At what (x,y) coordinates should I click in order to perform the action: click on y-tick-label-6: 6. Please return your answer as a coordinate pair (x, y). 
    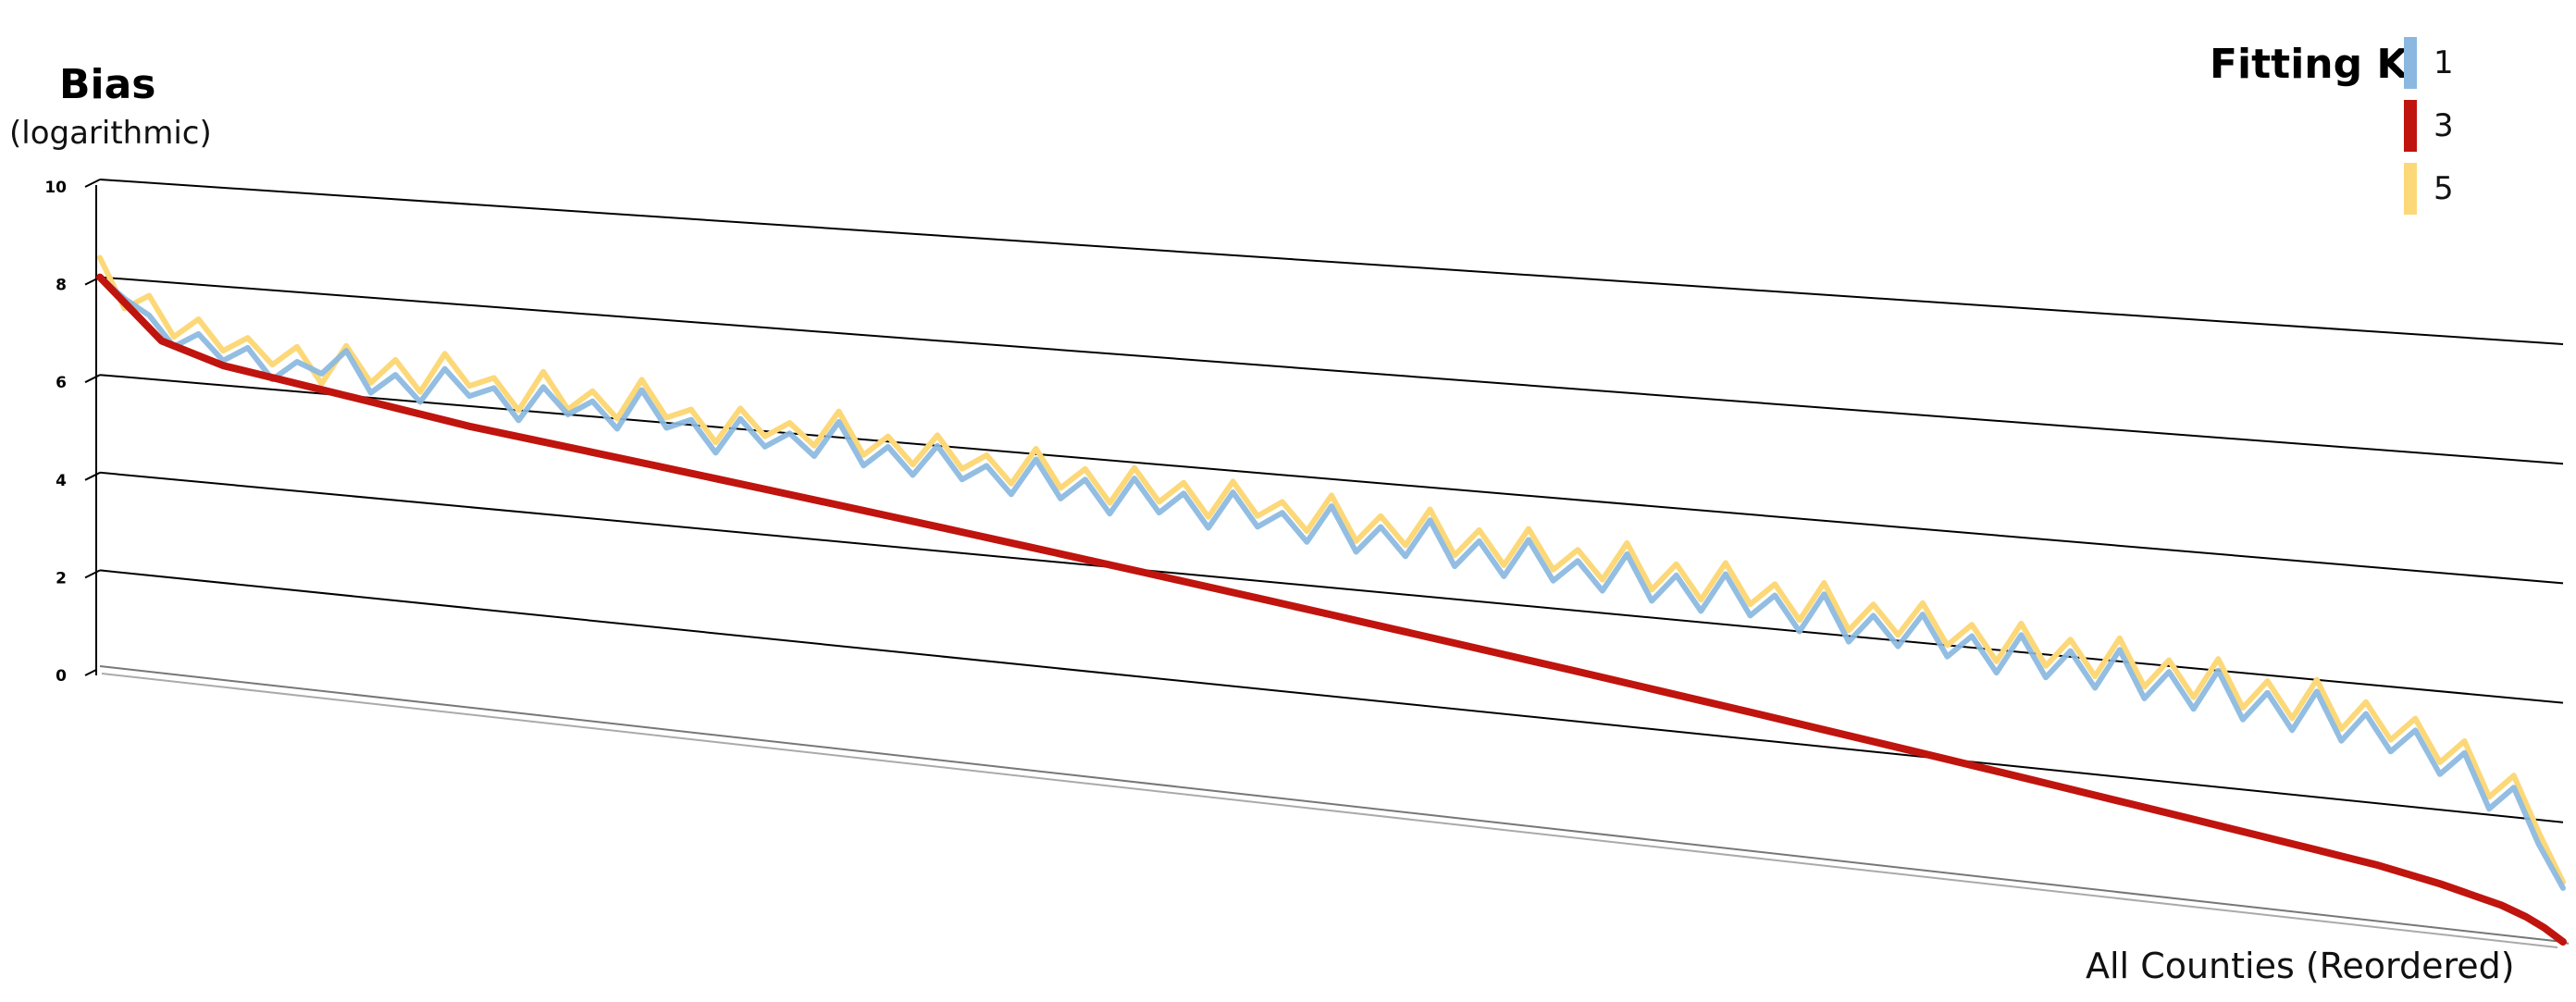
    Looking at the image, I should click on (61, 383).